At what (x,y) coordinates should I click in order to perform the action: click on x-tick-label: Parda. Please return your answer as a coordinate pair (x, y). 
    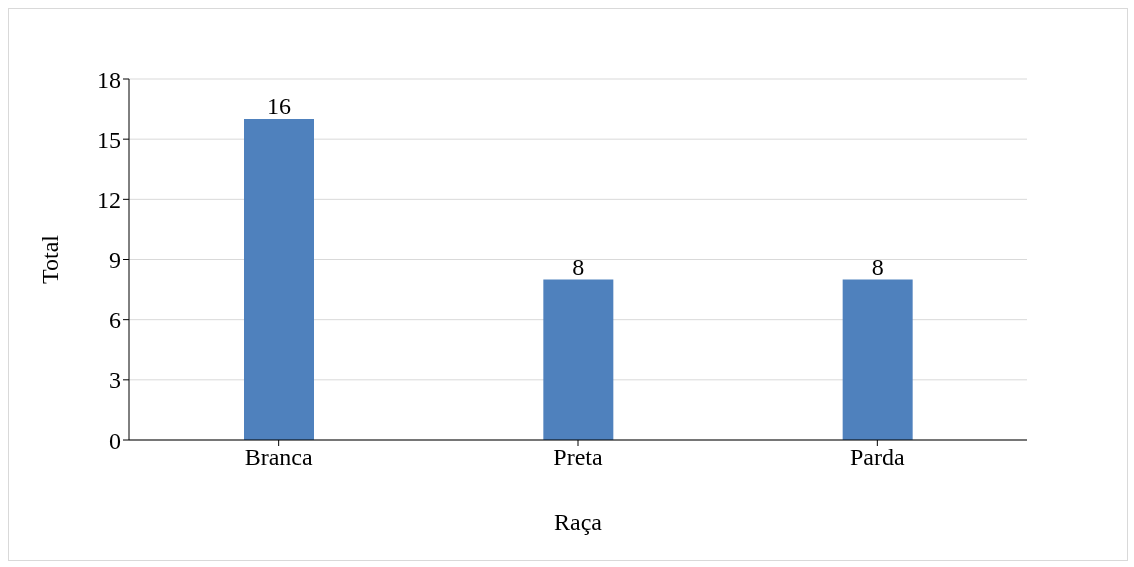
    Looking at the image, I should click on (877, 457).